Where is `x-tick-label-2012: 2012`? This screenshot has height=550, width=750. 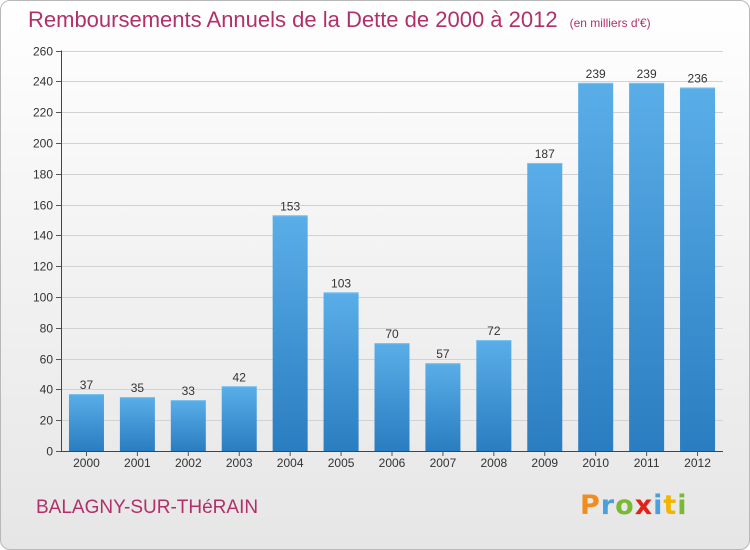
x-tick-label-2012: 2012 is located at coordinates (697, 463).